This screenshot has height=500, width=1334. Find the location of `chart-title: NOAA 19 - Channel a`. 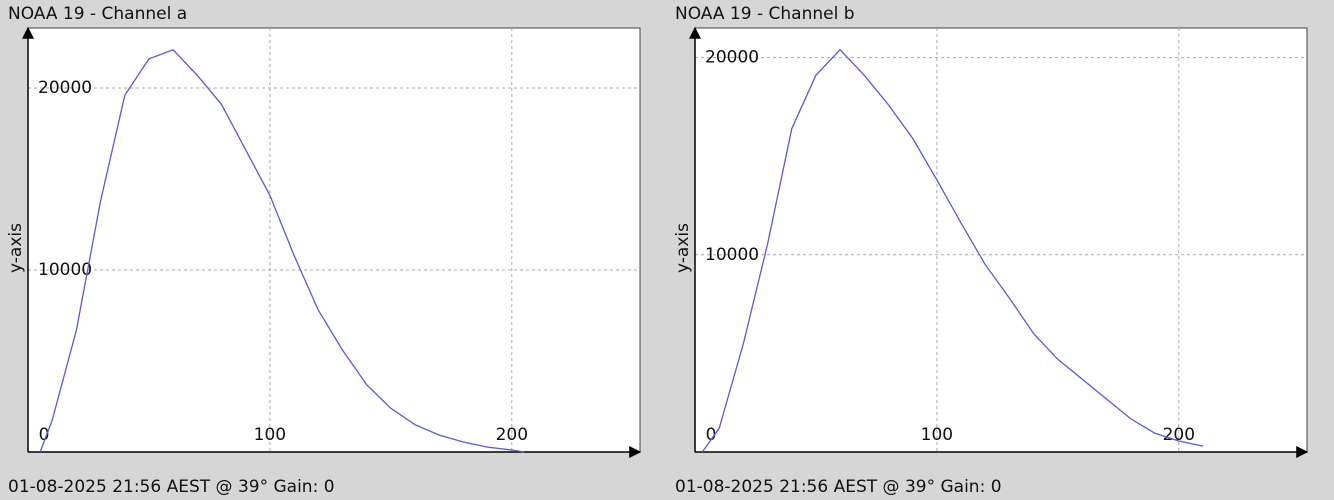

chart-title: NOAA 19 - Channel a is located at coordinates (97, 14).